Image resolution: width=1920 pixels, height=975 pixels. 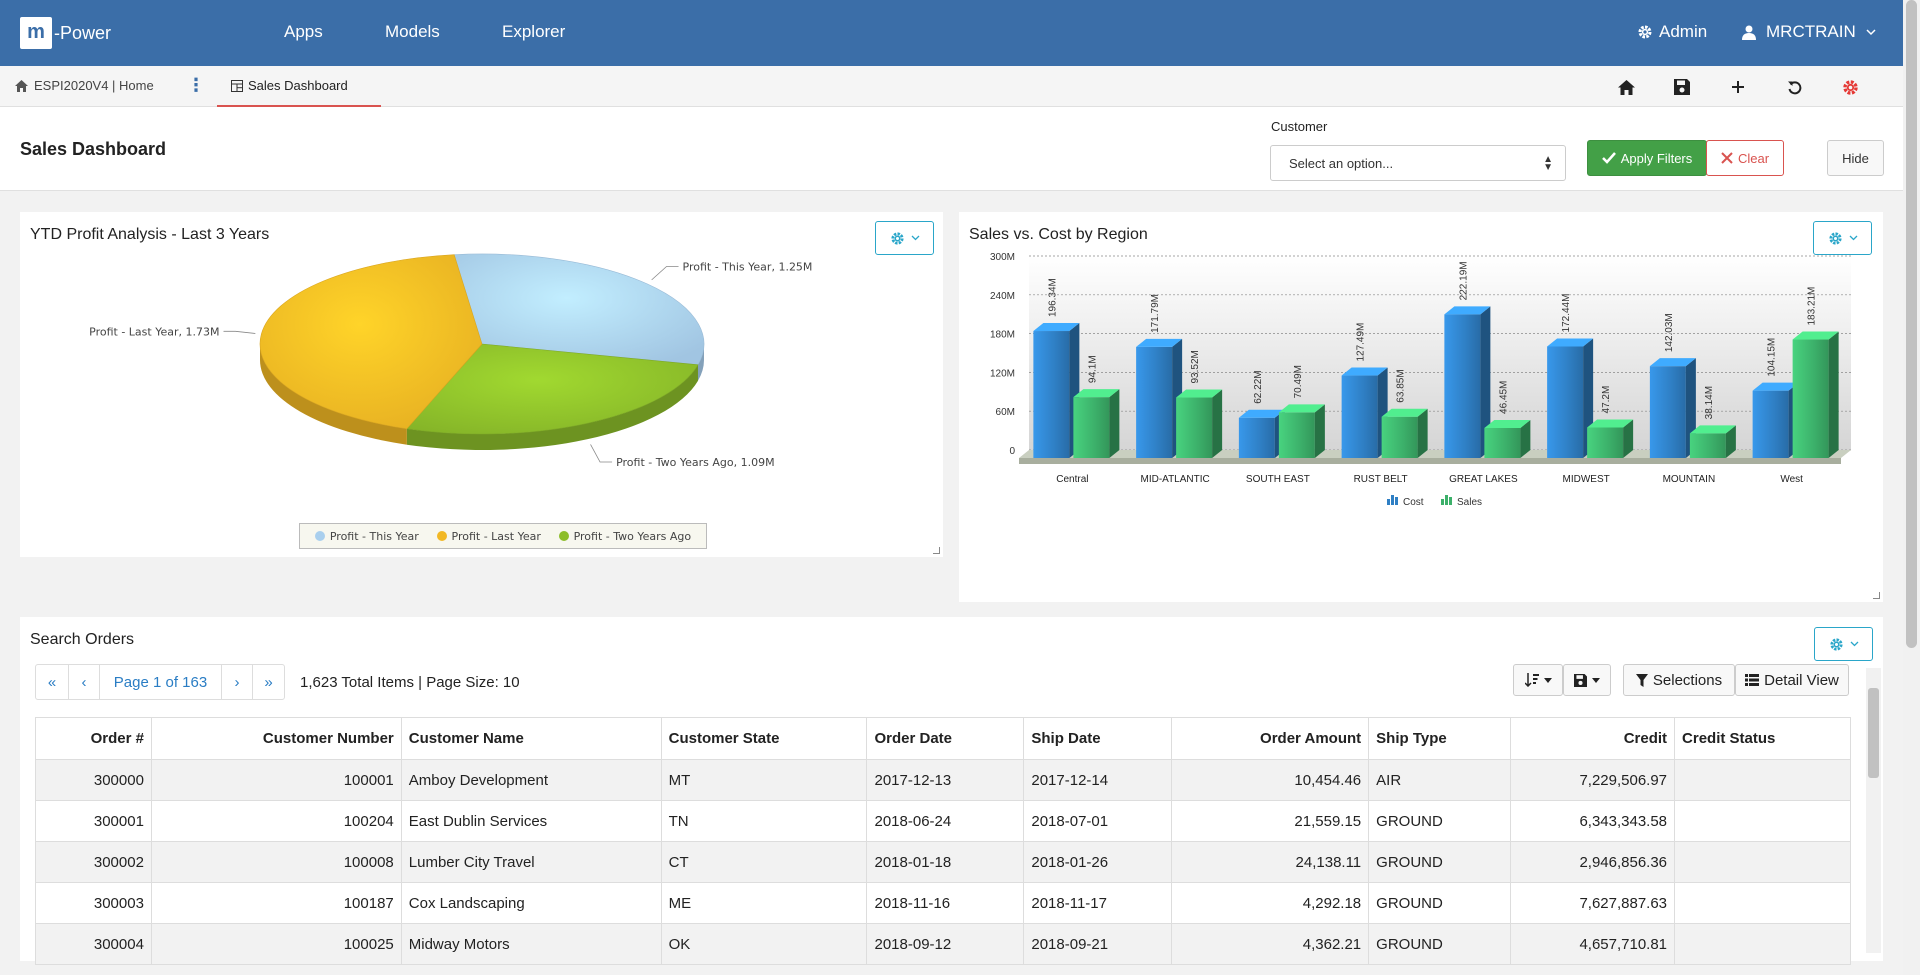 What do you see at coordinates (1593, 738) in the screenshot?
I see `col-credit: Credit` at bounding box center [1593, 738].